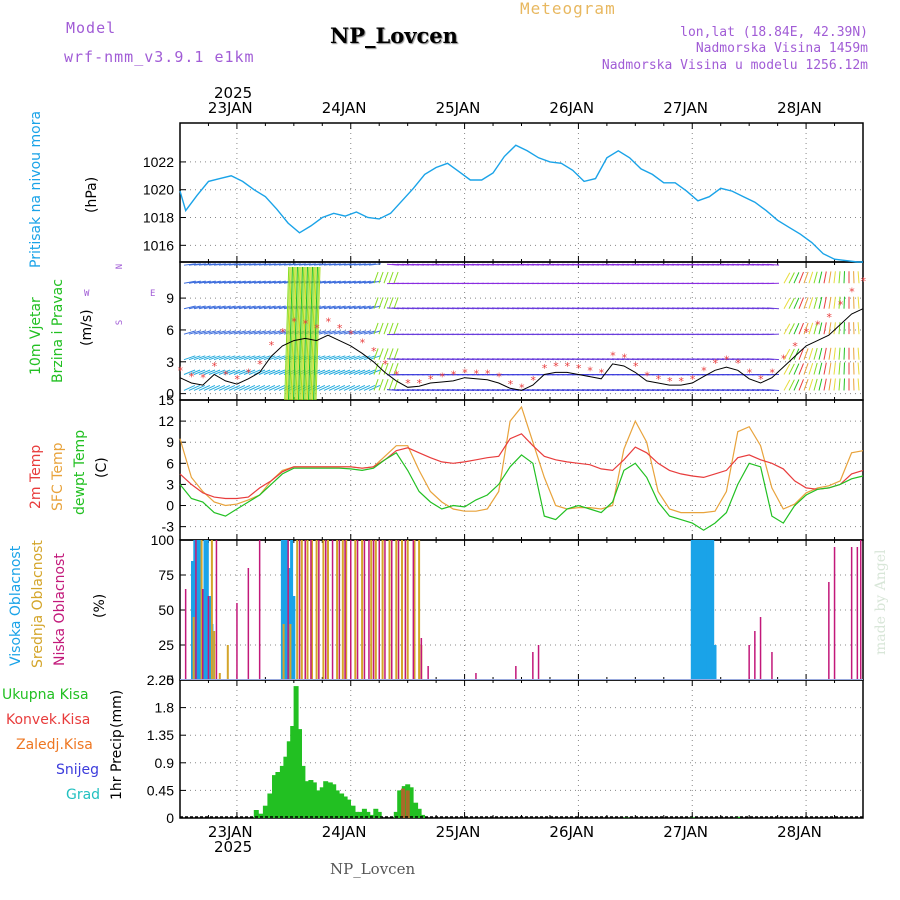 The width and height of the screenshot is (900, 900). Describe the element at coordinates (572, 832) in the screenshot. I see `bottom-date-label: 26JAN` at that location.